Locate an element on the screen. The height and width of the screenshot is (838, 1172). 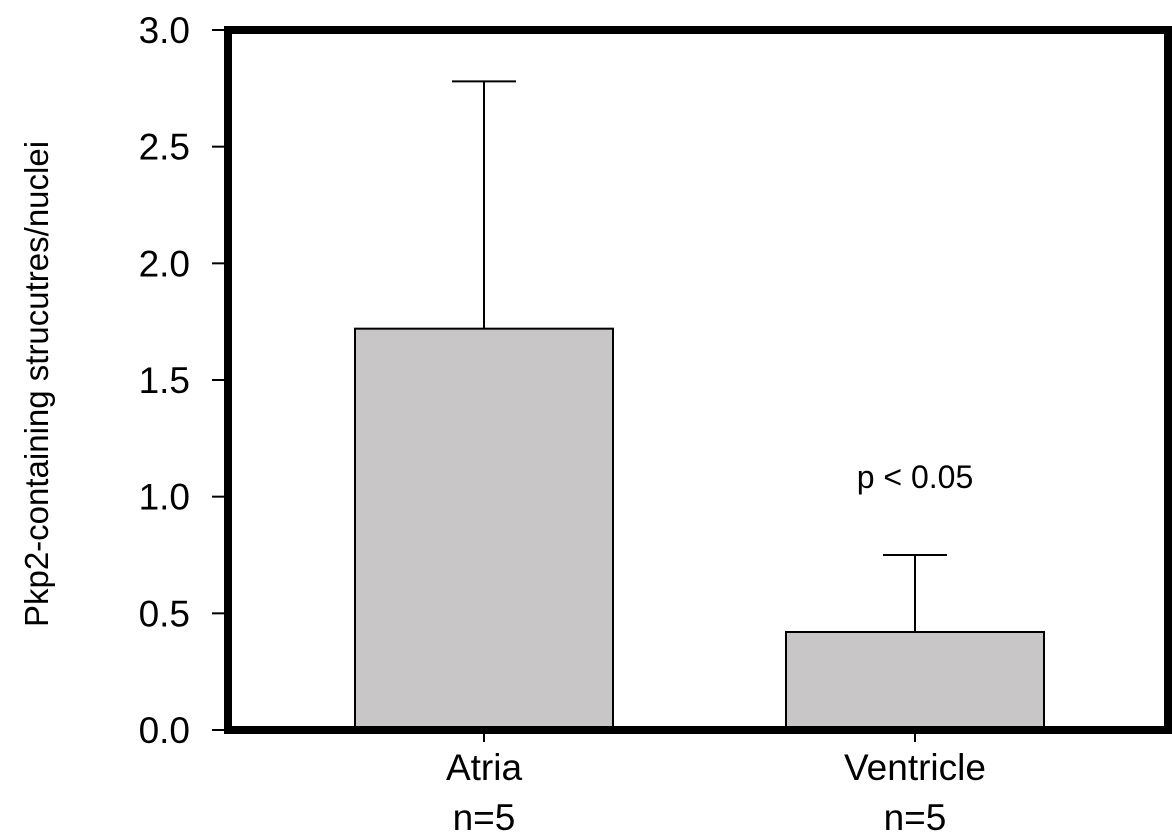
bar-ventricle is located at coordinates (915, 681).